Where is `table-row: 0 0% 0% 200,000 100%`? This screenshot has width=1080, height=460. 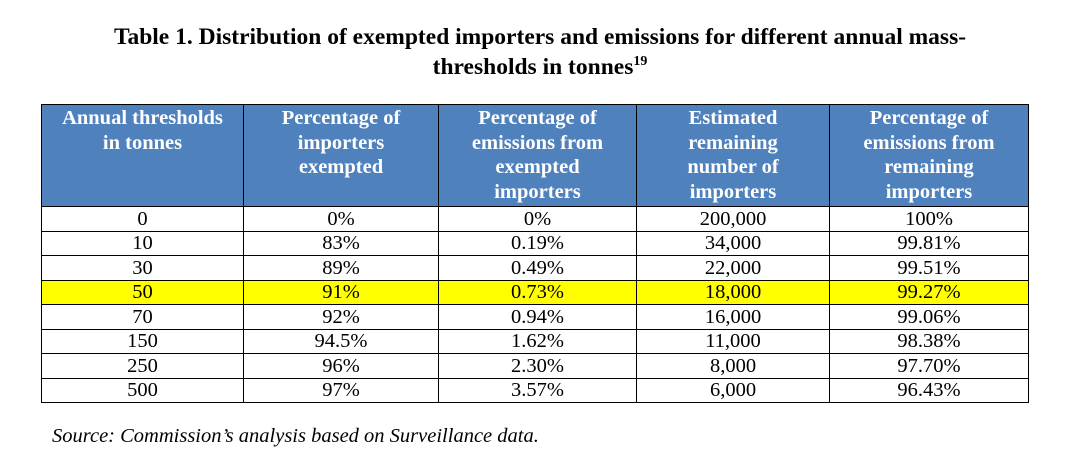 table-row: 0 0% 0% 200,000 100% is located at coordinates (535, 219).